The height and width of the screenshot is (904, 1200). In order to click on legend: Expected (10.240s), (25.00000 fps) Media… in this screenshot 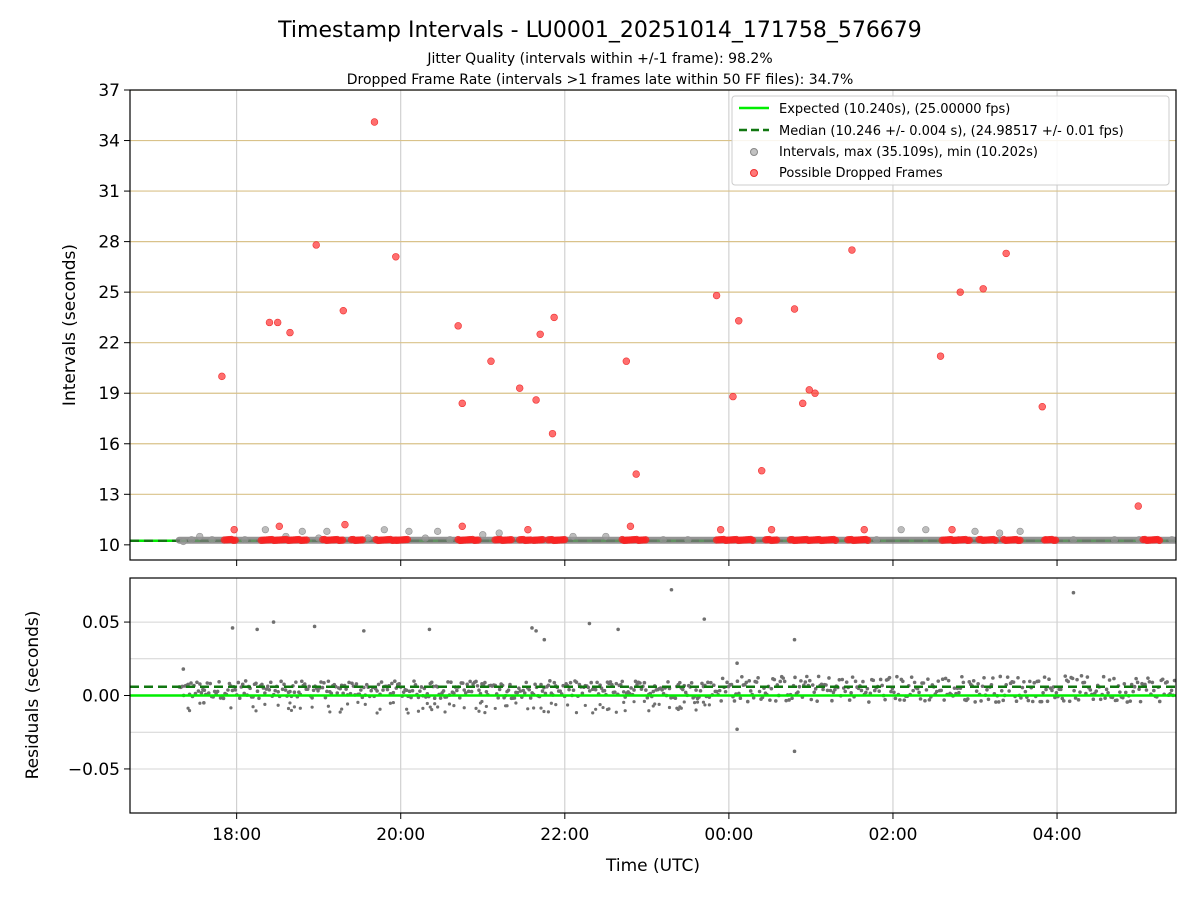, I will do `click(950, 140)`.